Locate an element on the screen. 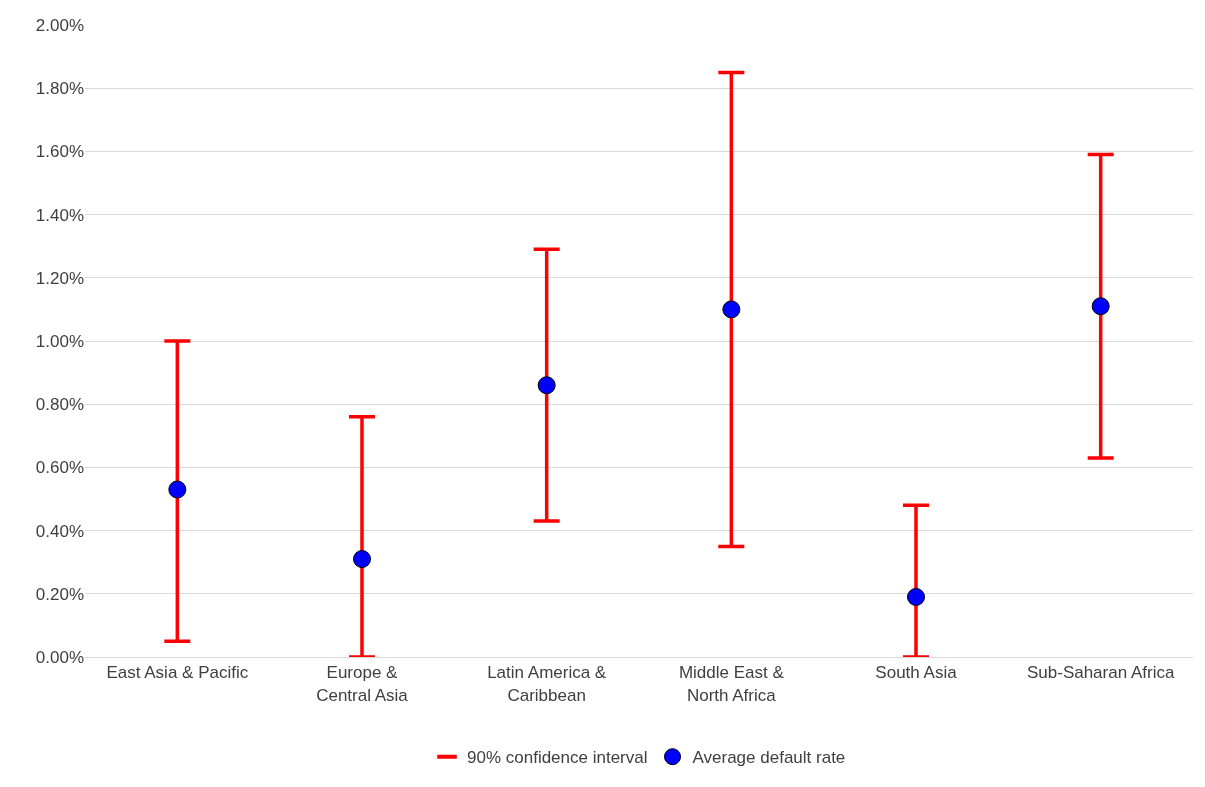 Image resolution: width=1205 pixels, height=787 pixels. legend-label: Average default rate is located at coordinates (769, 758).